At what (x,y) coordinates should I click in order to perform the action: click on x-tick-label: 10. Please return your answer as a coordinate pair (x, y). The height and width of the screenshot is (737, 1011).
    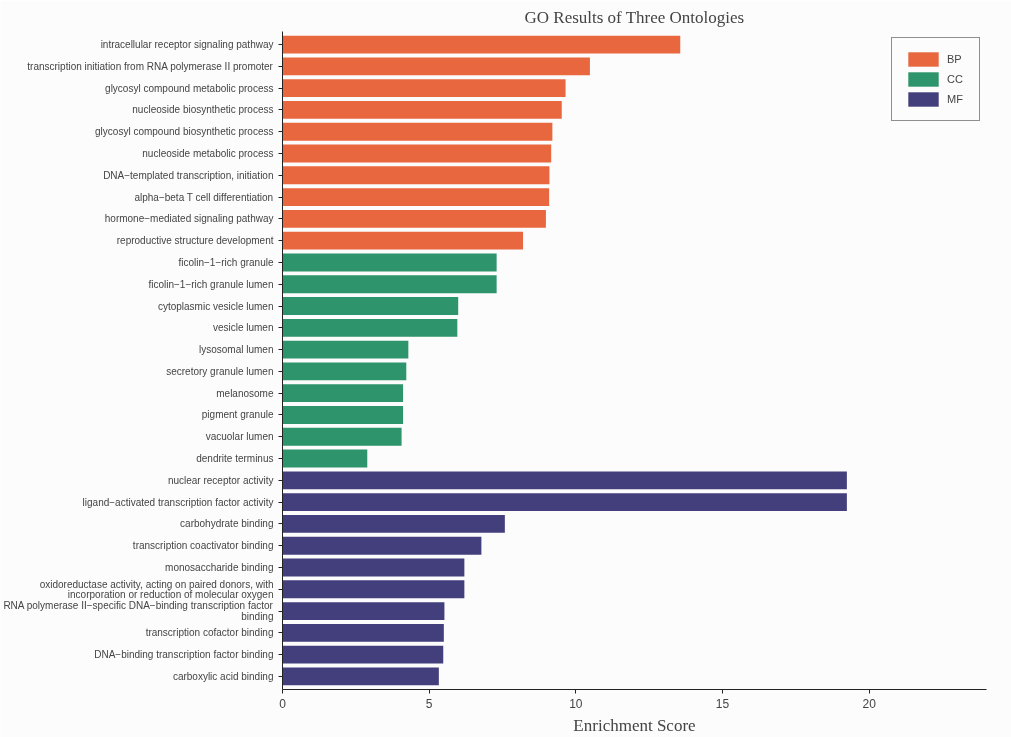
    Looking at the image, I should click on (576, 703).